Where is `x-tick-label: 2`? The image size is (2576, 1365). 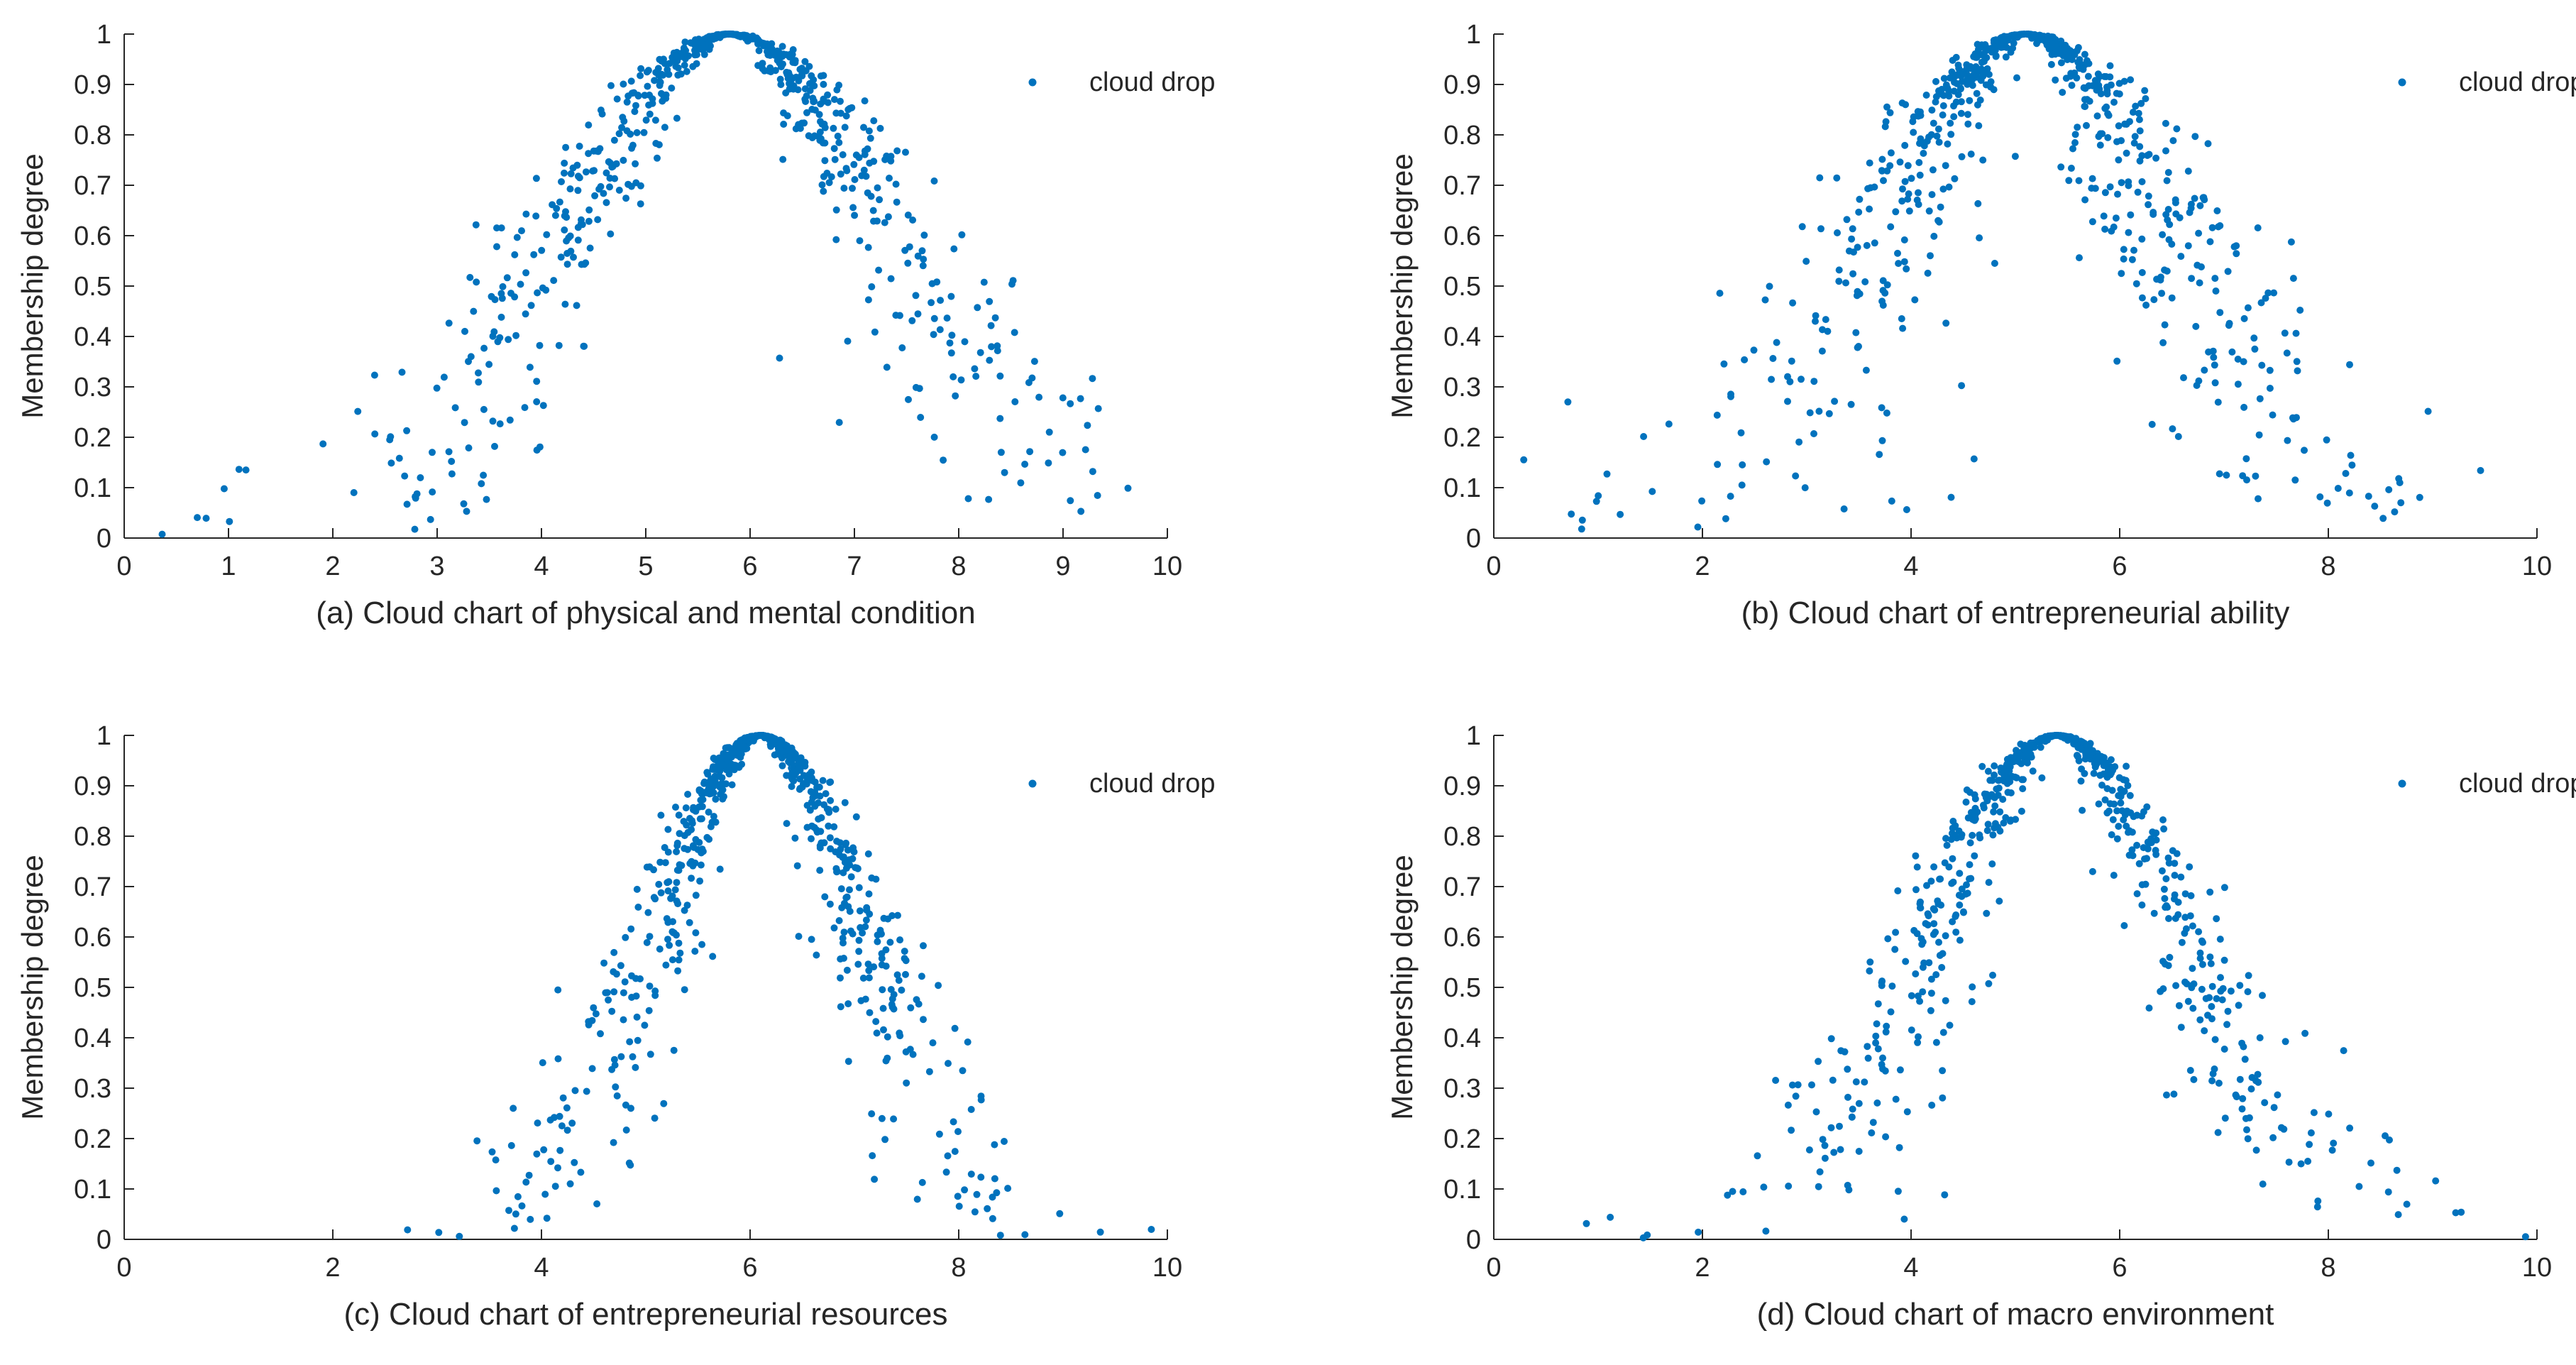 x-tick-label: 2 is located at coordinates (1702, 1268).